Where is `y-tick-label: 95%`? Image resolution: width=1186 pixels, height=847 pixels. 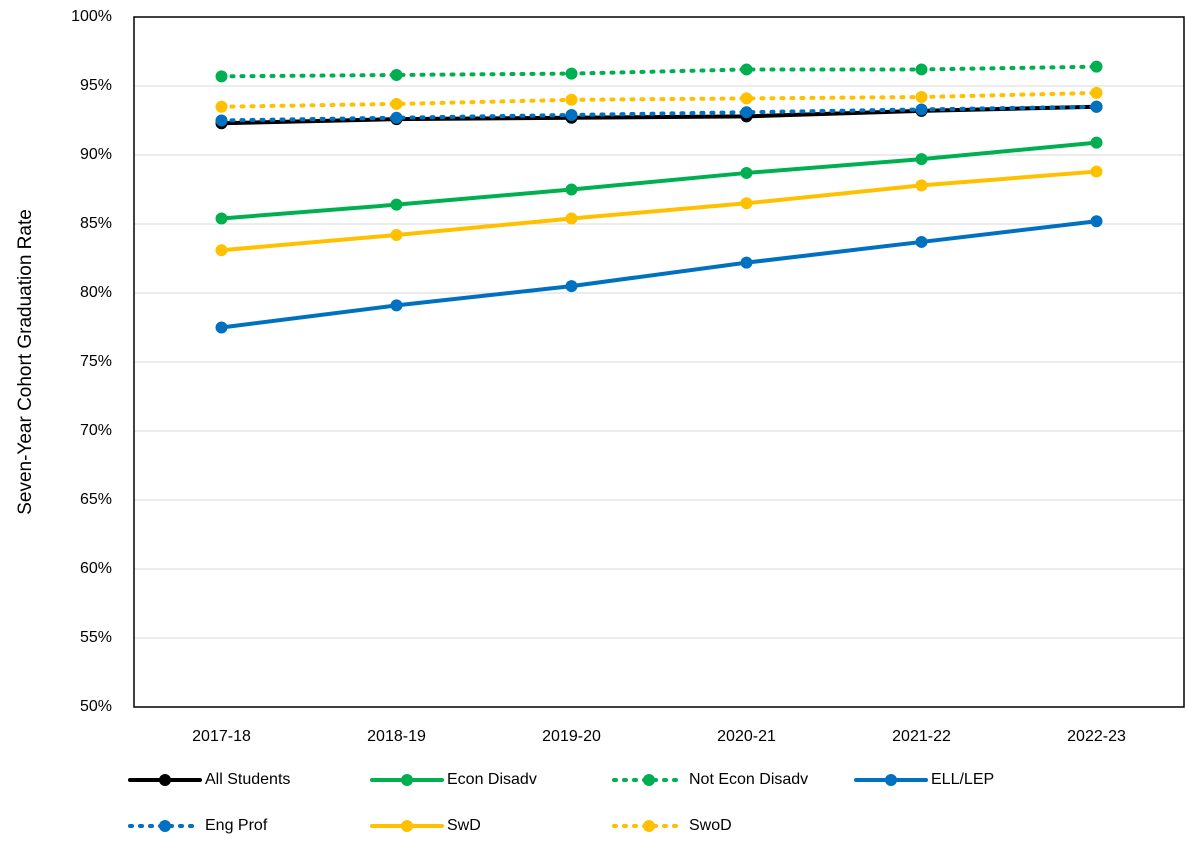 y-tick-label: 95% is located at coordinates (96, 85).